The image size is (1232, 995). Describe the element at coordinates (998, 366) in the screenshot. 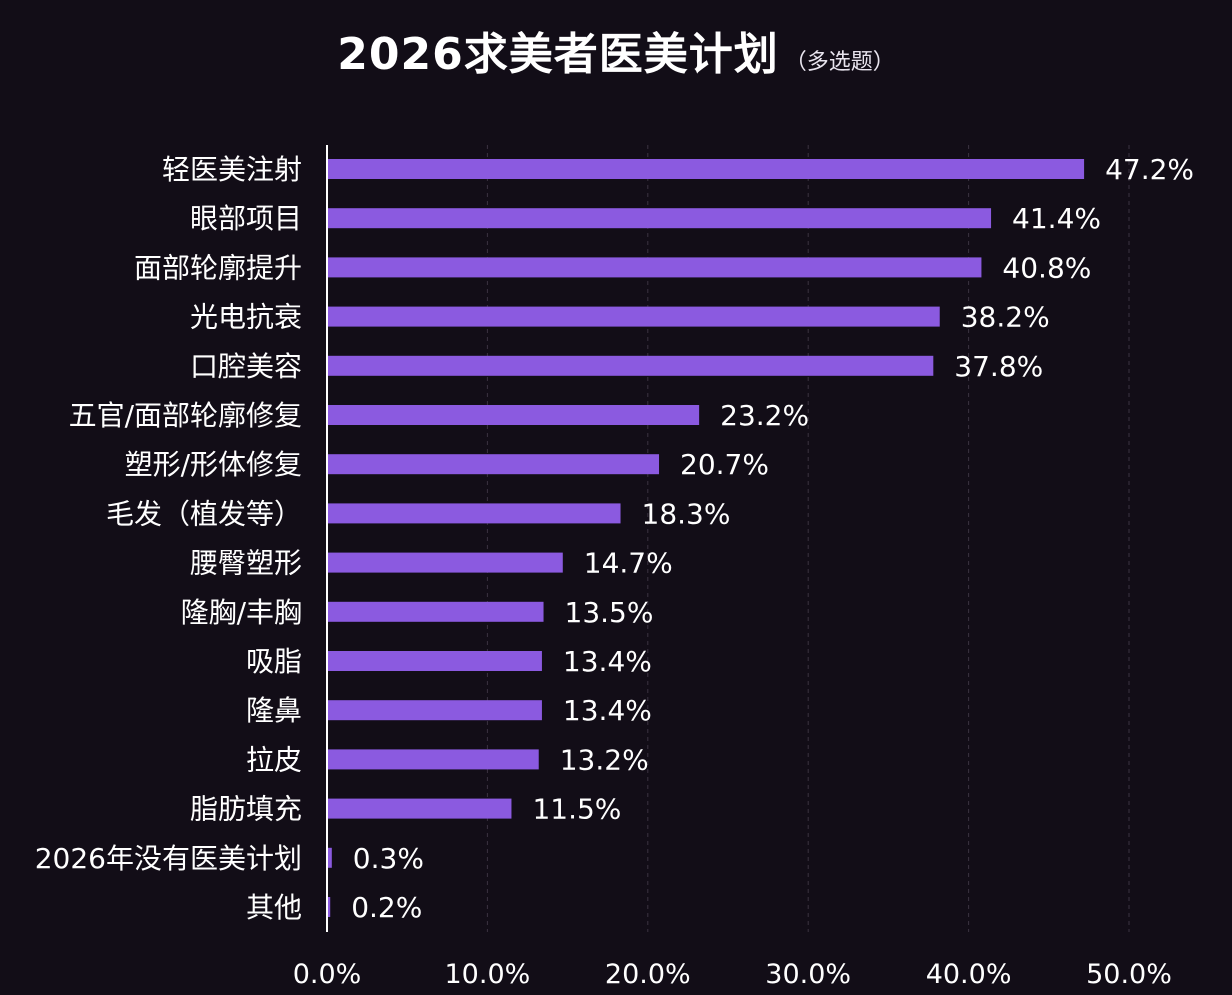

I see `value-label: 37.8%` at that location.